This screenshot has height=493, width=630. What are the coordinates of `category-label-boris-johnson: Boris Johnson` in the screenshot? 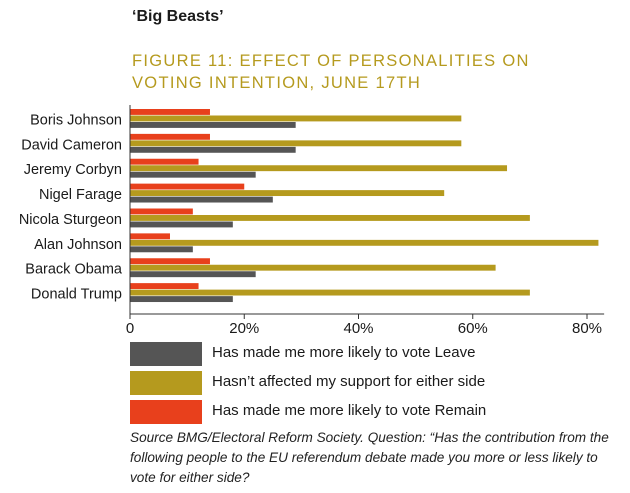 It's located at (76, 120).